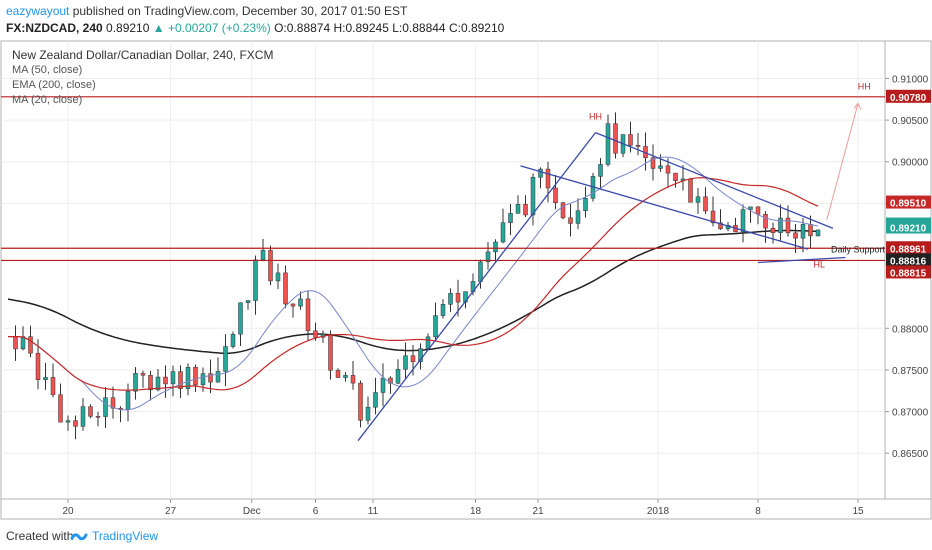 This screenshot has width=932, height=550. What do you see at coordinates (252, 511) in the screenshot?
I see `time-tick-label: Dec` at bounding box center [252, 511].